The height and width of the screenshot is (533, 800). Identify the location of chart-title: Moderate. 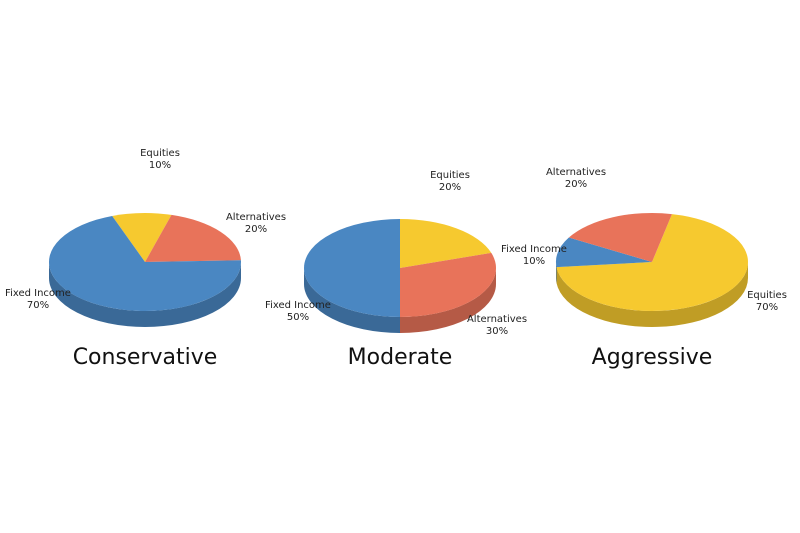
(400, 357).